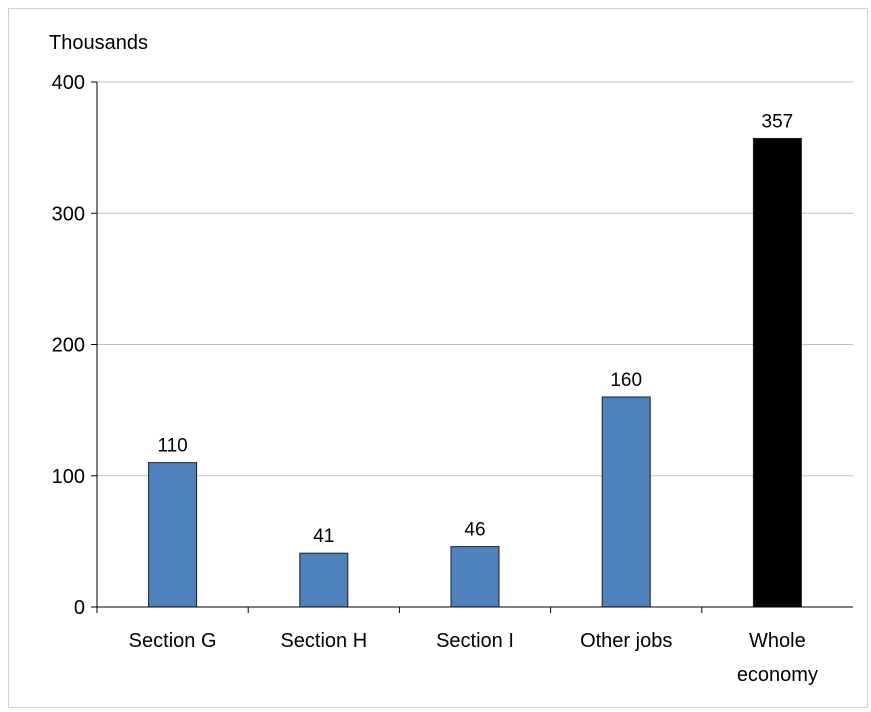  What do you see at coordinates (777, 658) in the screenshot?
I see `category-label-4: Whole economy` at bounding box center [777, 658].